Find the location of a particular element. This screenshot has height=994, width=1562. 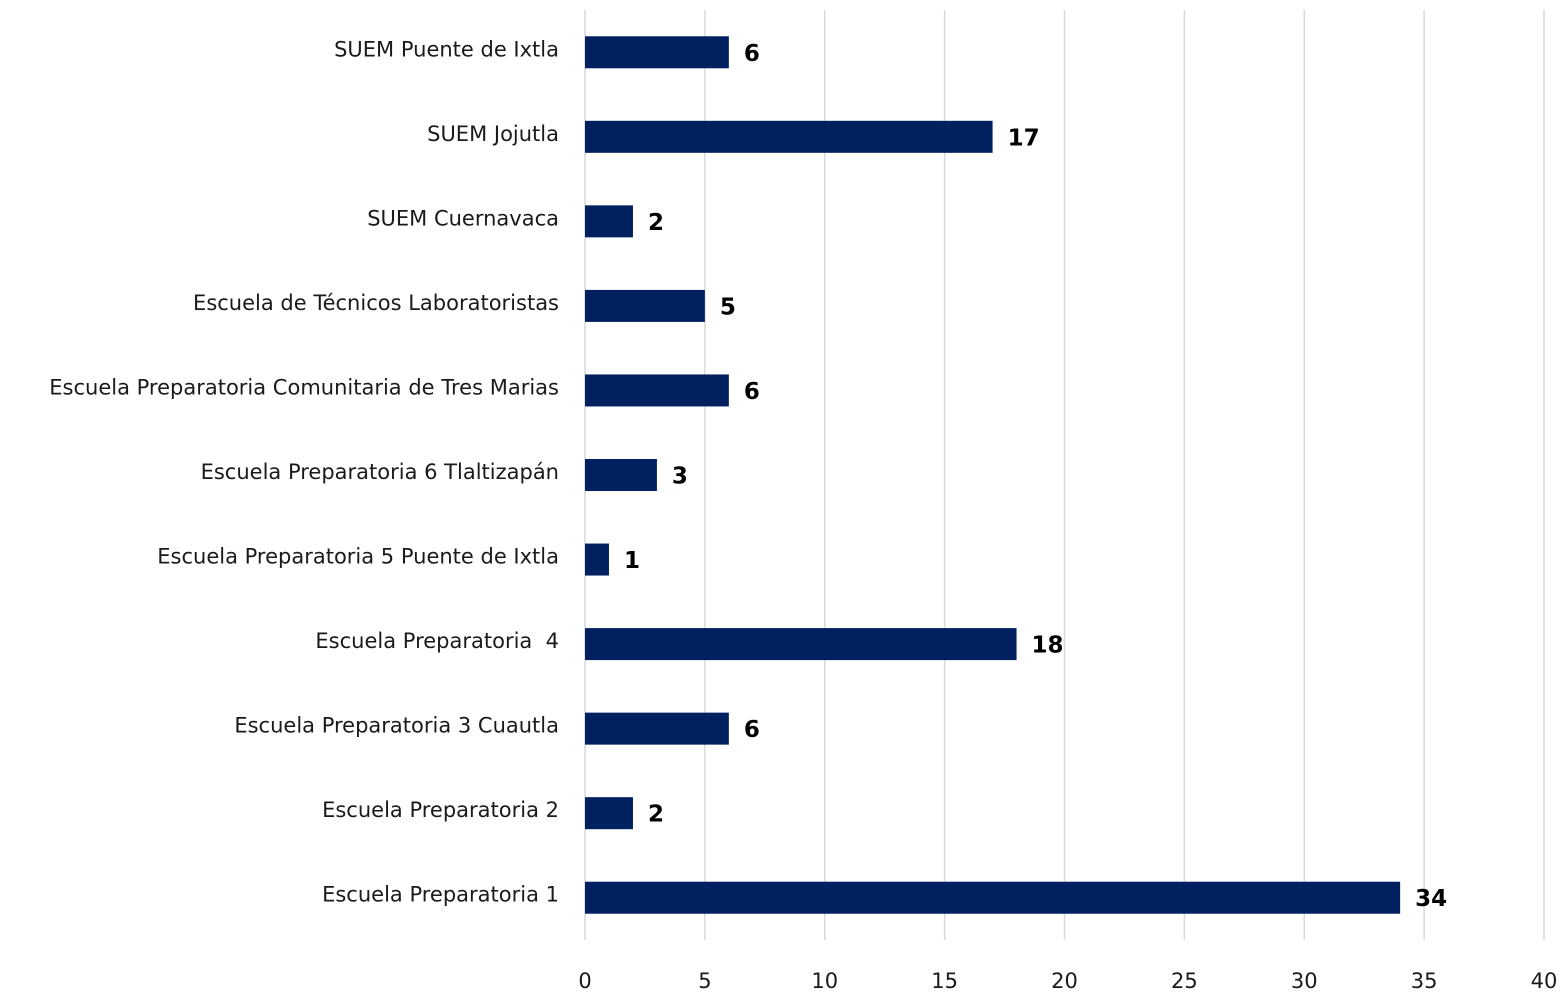

y-tick-label: Escuela Preparatoria 1 is located at coordinates (440, 895).